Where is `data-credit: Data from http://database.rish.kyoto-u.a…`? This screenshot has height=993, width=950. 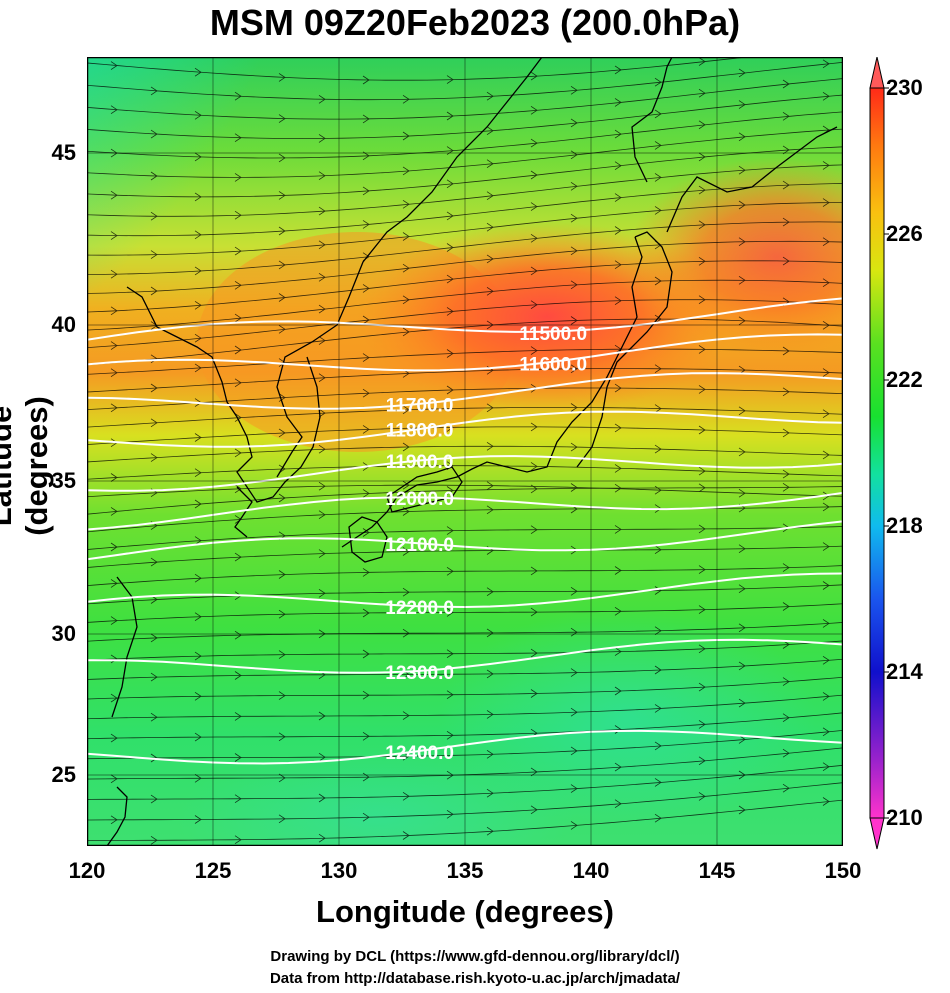
data-credit: Data from http://database.rish.kyoto-u.a… is located at coordinates (475, 978).